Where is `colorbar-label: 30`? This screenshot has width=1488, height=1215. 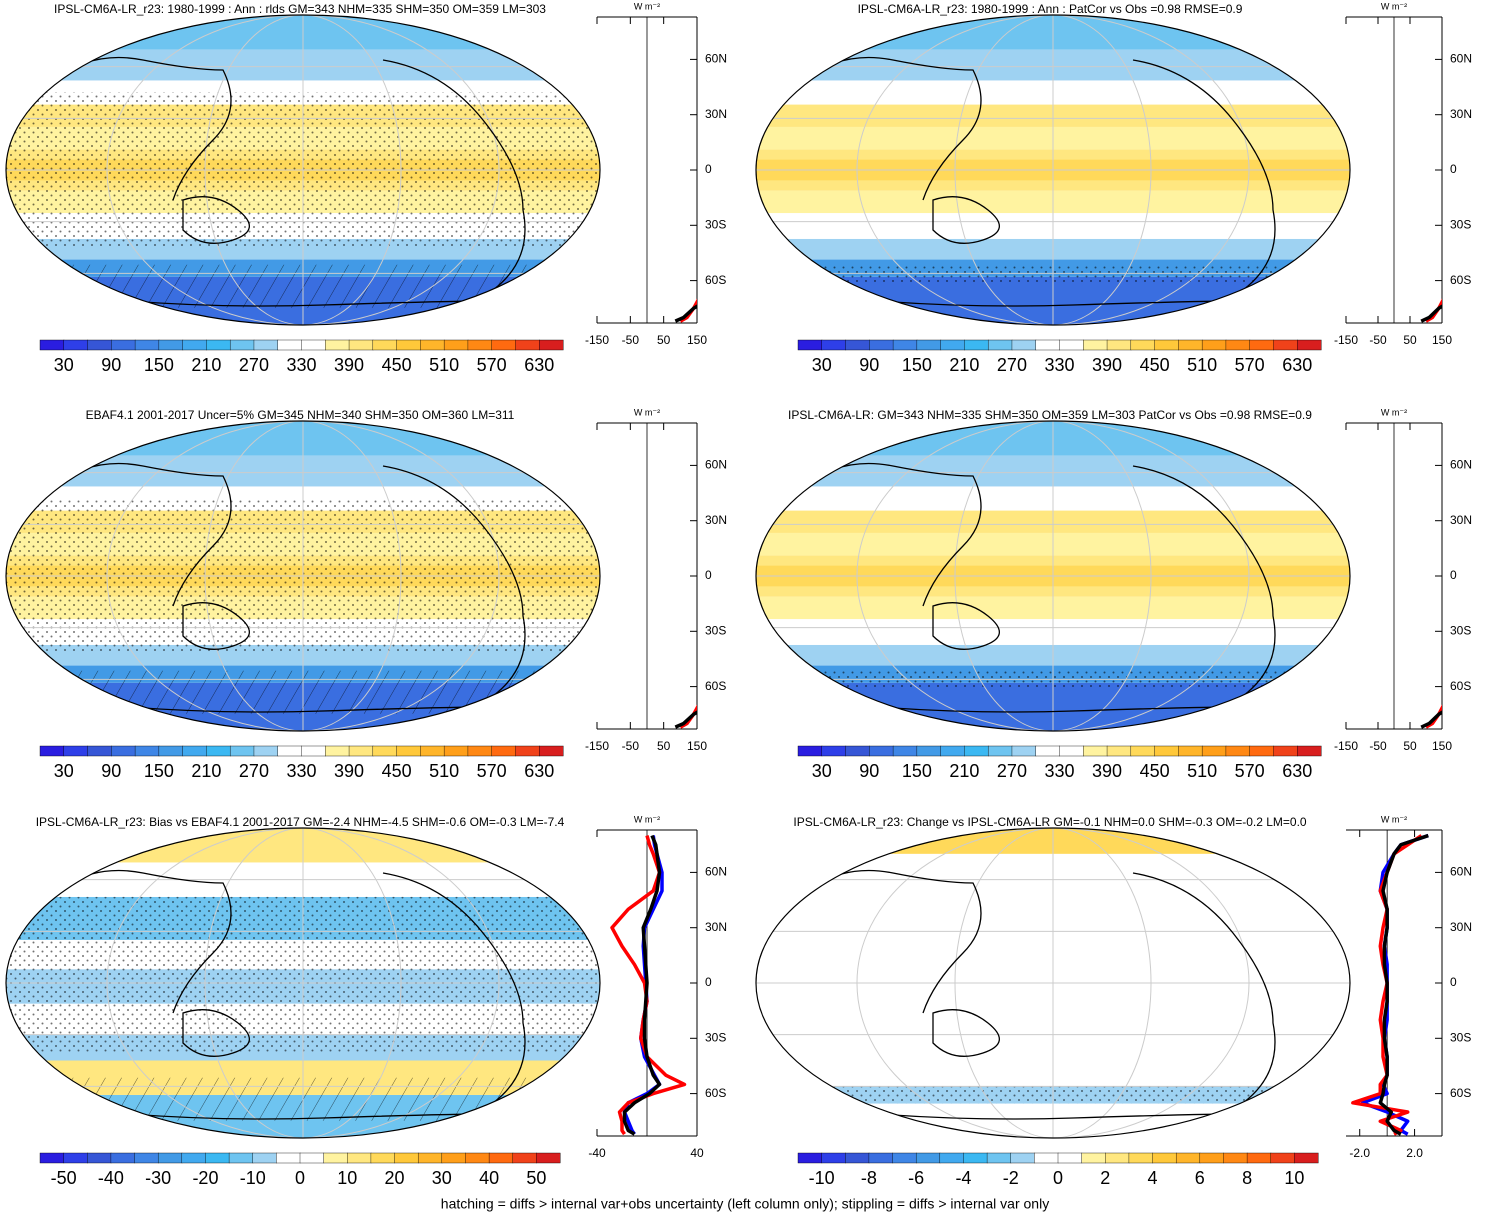 colorbar-label: 30 is located at coordinates (822, 771).